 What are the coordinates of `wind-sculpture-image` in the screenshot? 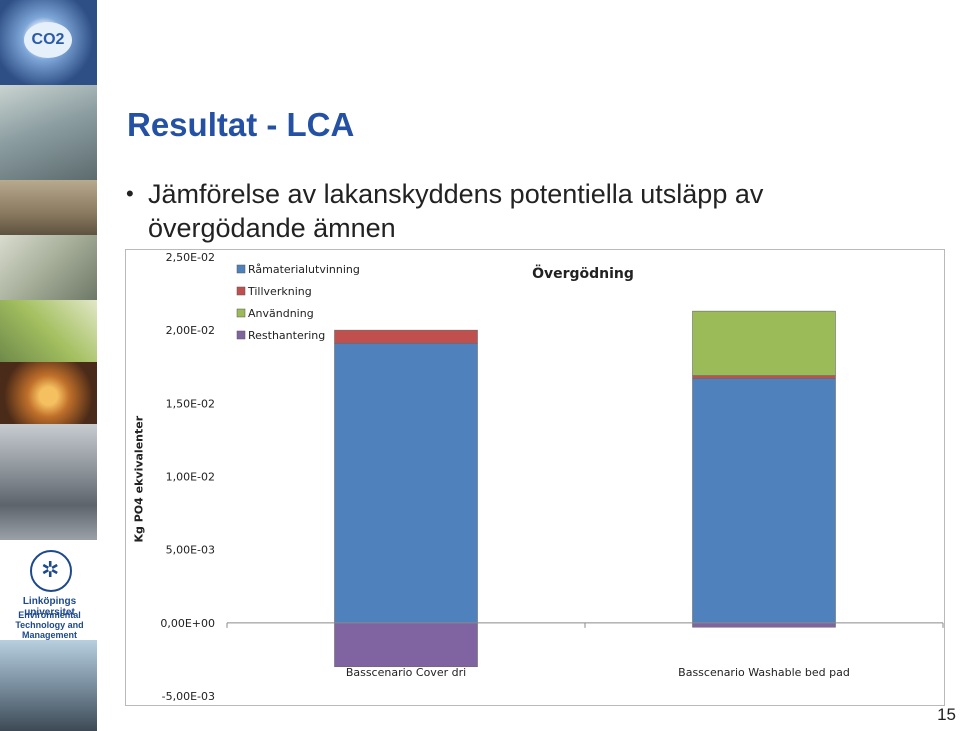 It's located at (48, 331).